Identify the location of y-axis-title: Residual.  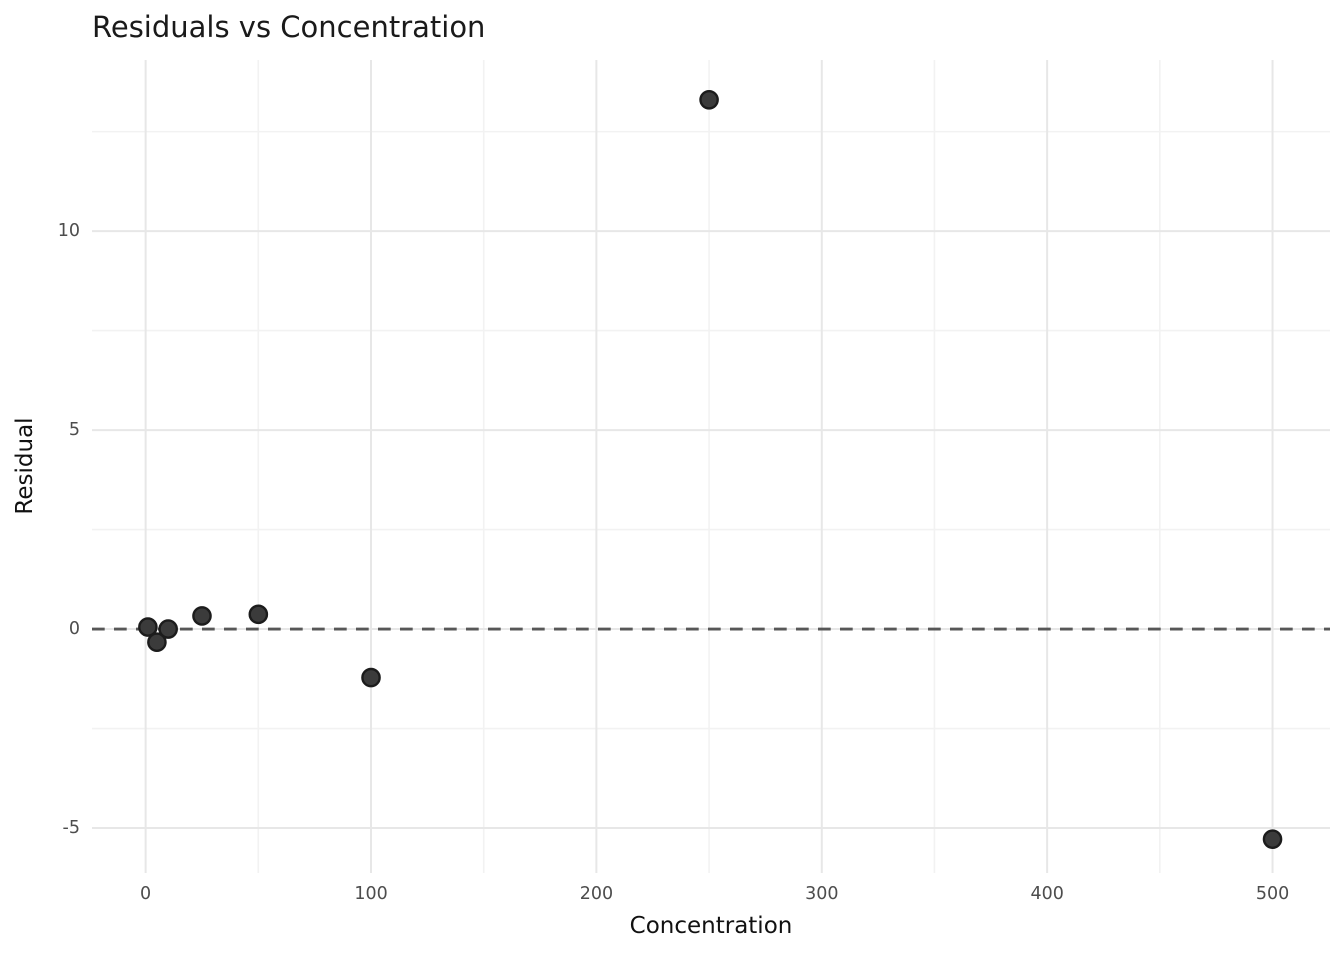
(25, 466).